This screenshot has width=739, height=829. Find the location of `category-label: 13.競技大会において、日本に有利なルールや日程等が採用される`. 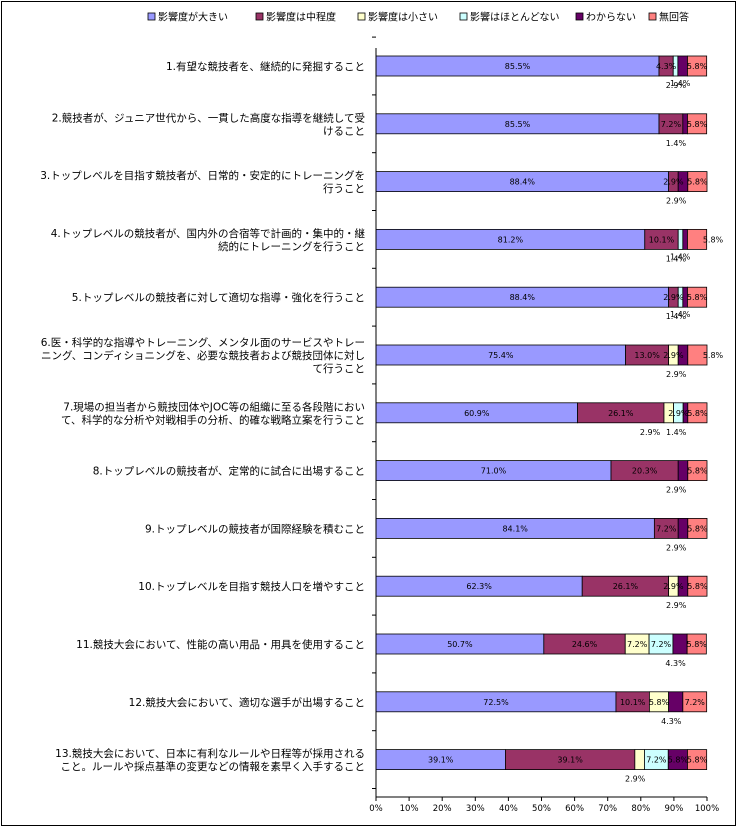

category-label: 13.競技大会において、日本に有利なルールや日程等が採用される is located at coordinates (210, 753).